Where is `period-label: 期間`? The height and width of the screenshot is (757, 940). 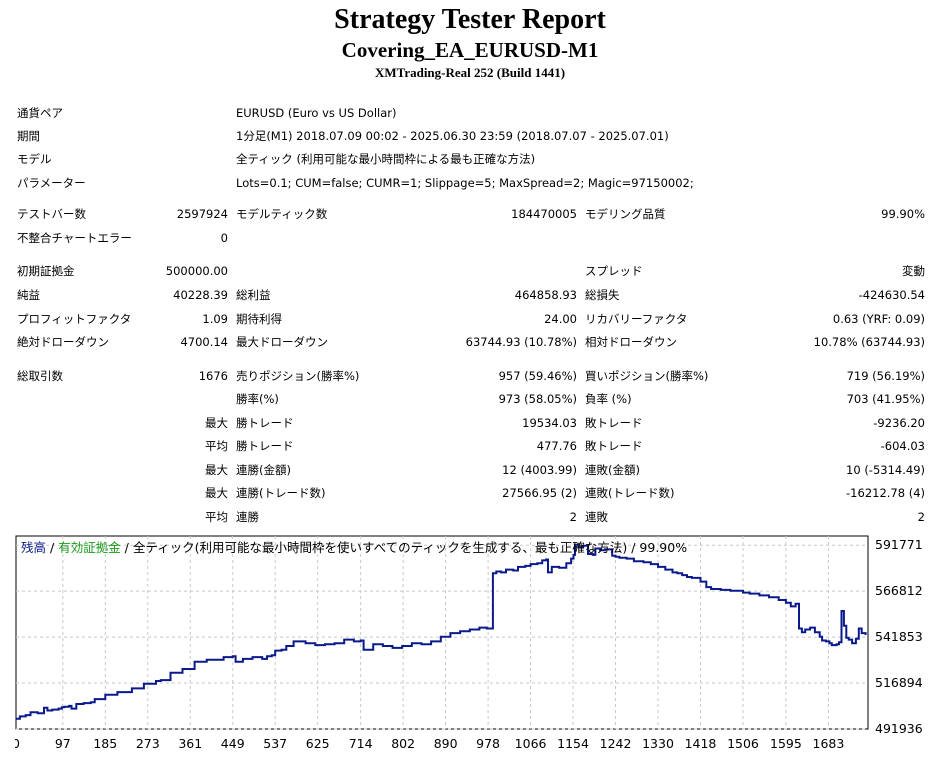
period-label: 期間 is located at coordinates (28, 136).